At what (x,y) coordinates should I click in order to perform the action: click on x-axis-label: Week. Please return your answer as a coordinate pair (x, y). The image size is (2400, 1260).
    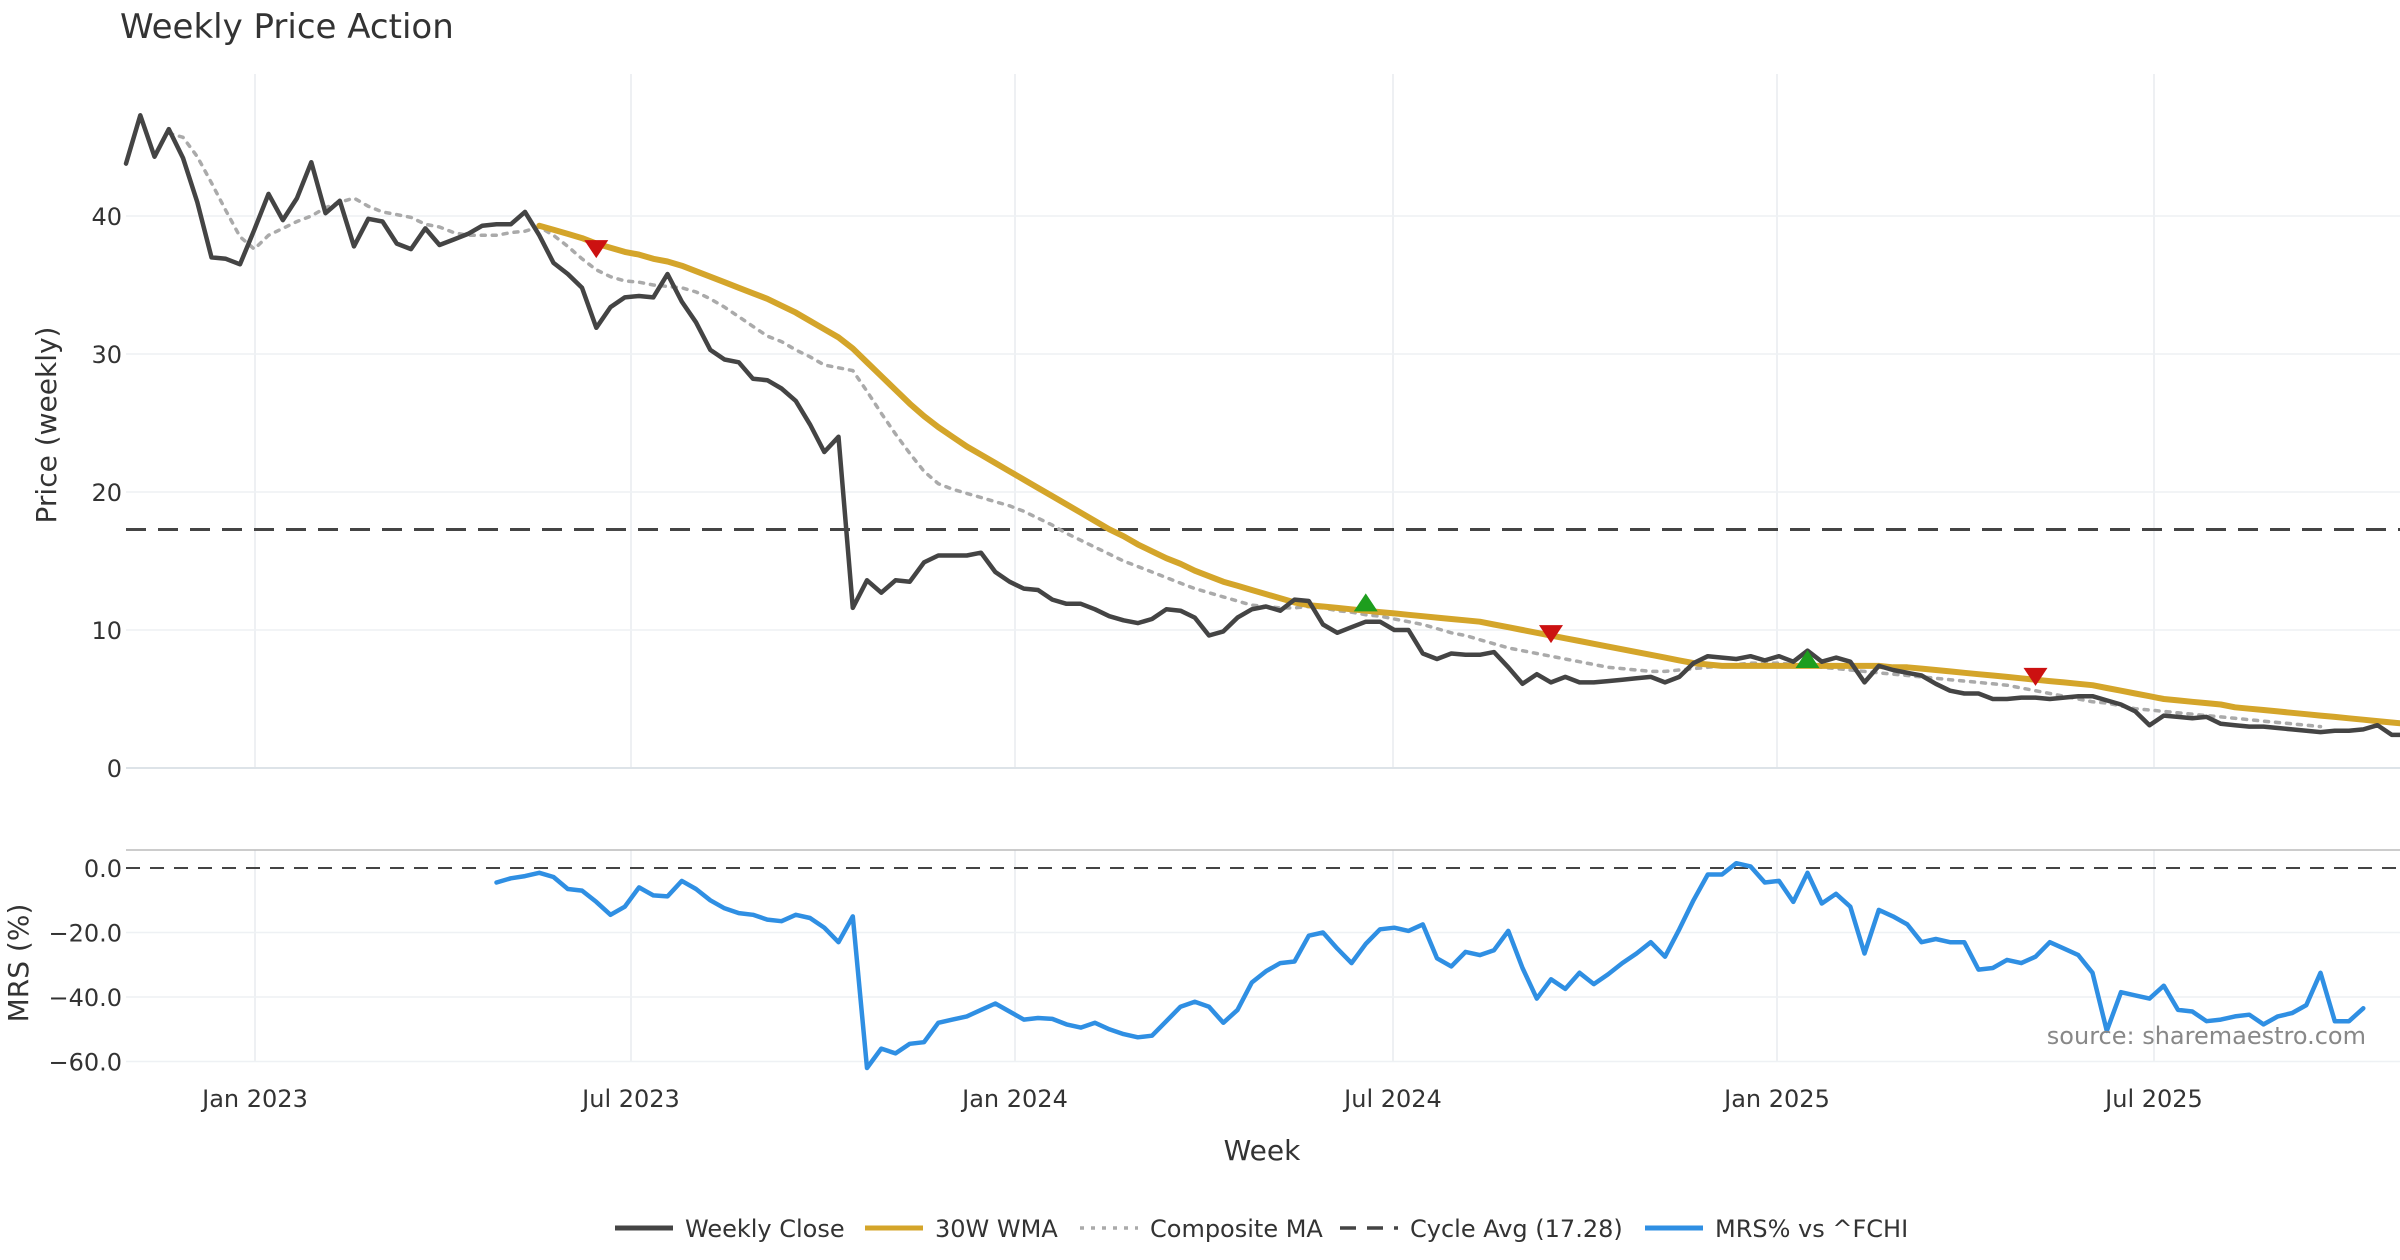
    Looking at the image, I should click on (1262, 1150).